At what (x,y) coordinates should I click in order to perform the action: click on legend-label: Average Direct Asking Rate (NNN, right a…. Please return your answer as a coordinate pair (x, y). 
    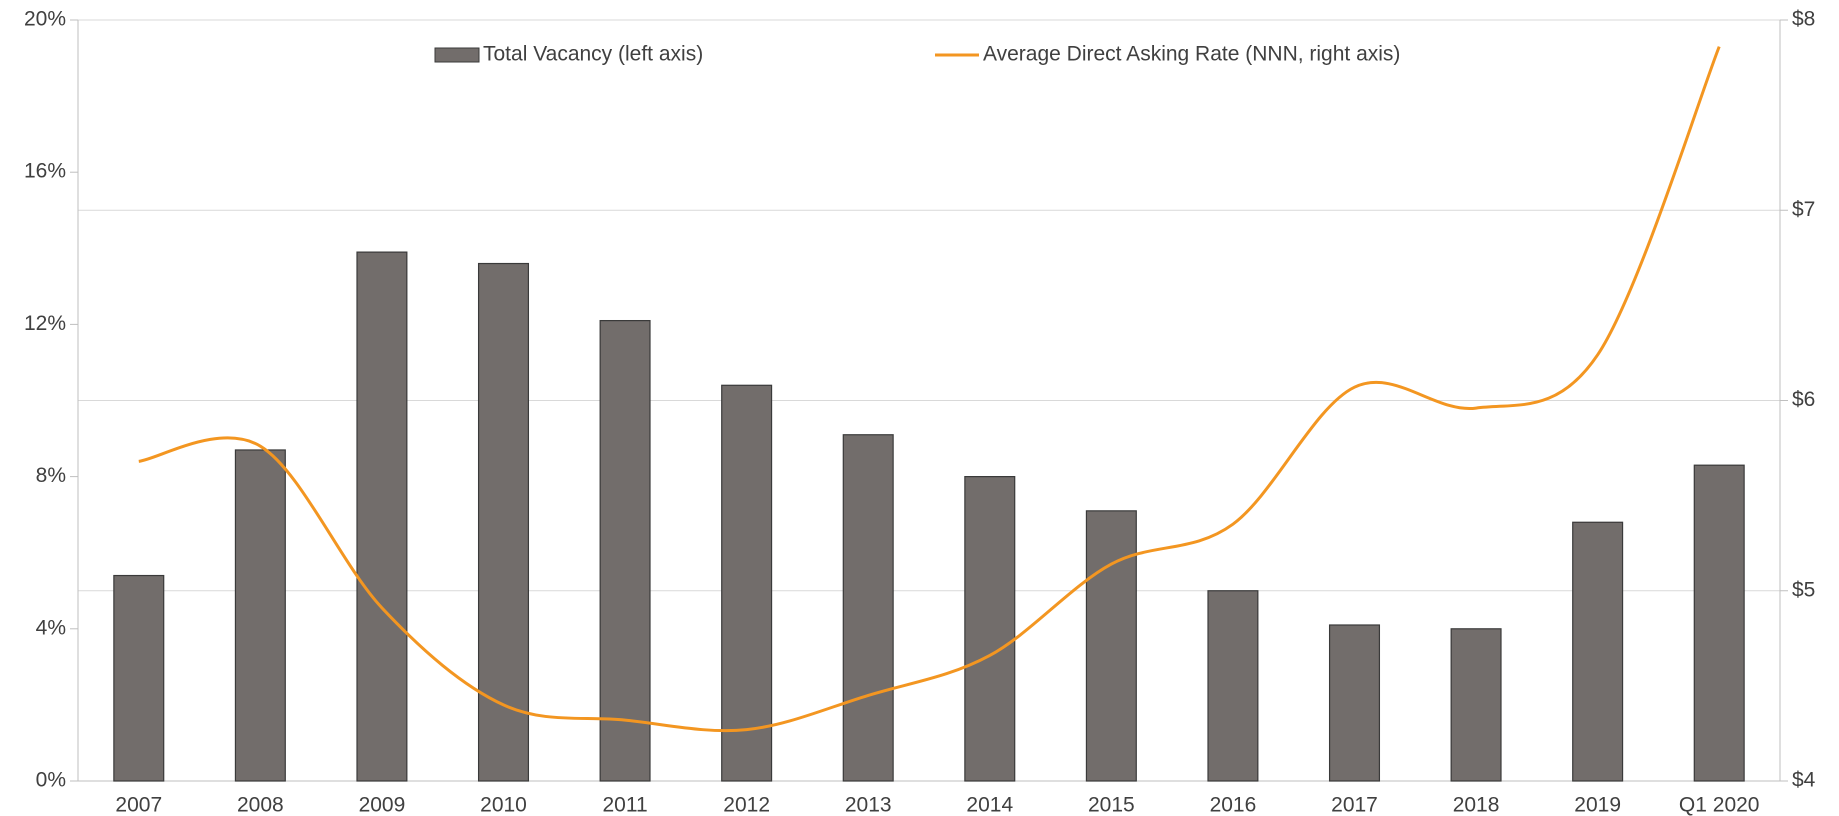
    Looking at the image, I should click on (1191, 54).